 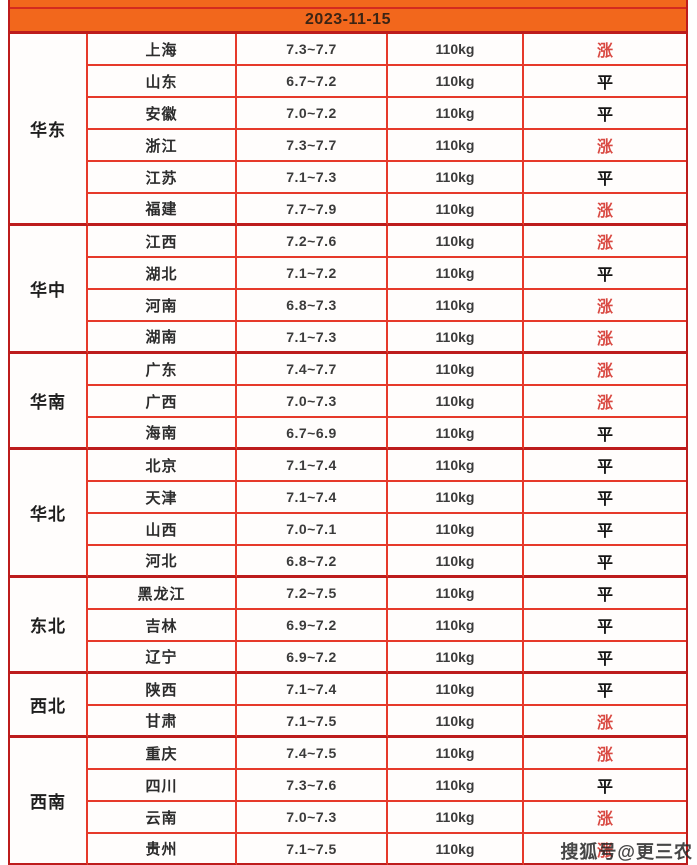 What do you see at coordinates (312, 434) in the screenshot?
I see `price-cell: 6.7~6.9` at bounding box center [312, 434].